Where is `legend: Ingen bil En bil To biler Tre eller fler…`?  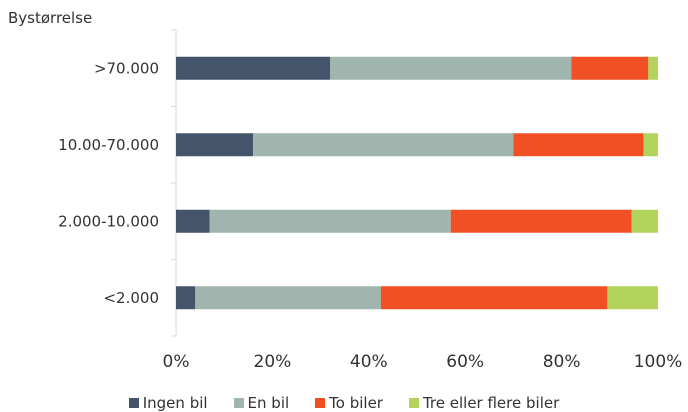 legend: Ingen bil En bil To biler Tre eller fler… is located at coordinates (344, 403).